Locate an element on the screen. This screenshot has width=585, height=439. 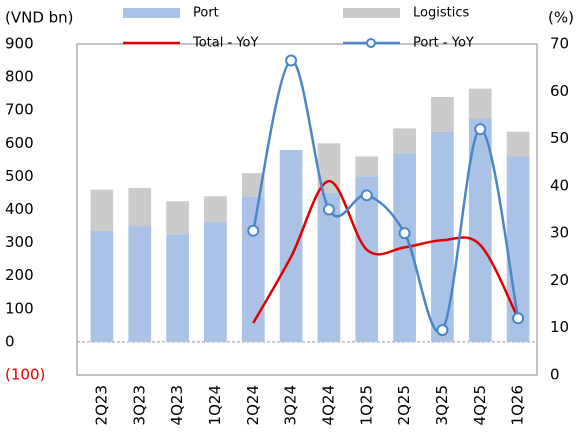
x-tick-label: 4Q23 is located at coordinates (177, 405).